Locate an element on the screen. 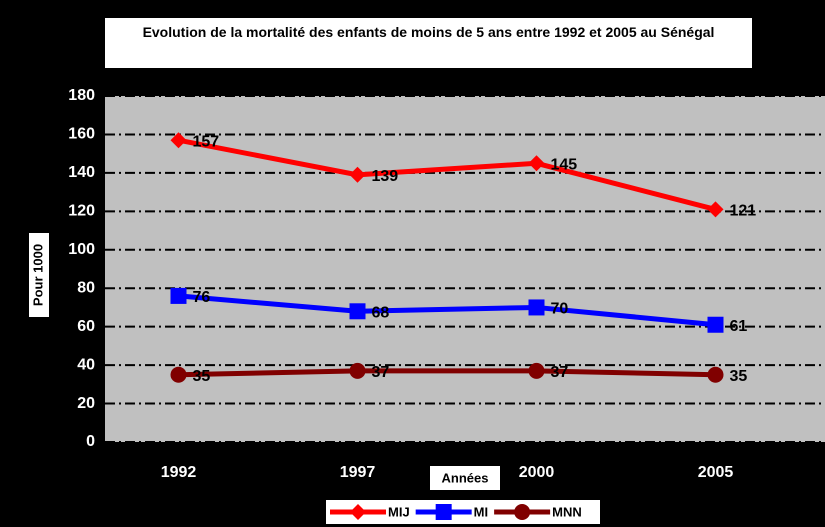  data-label: 76 is located at coordinates (202, 297).